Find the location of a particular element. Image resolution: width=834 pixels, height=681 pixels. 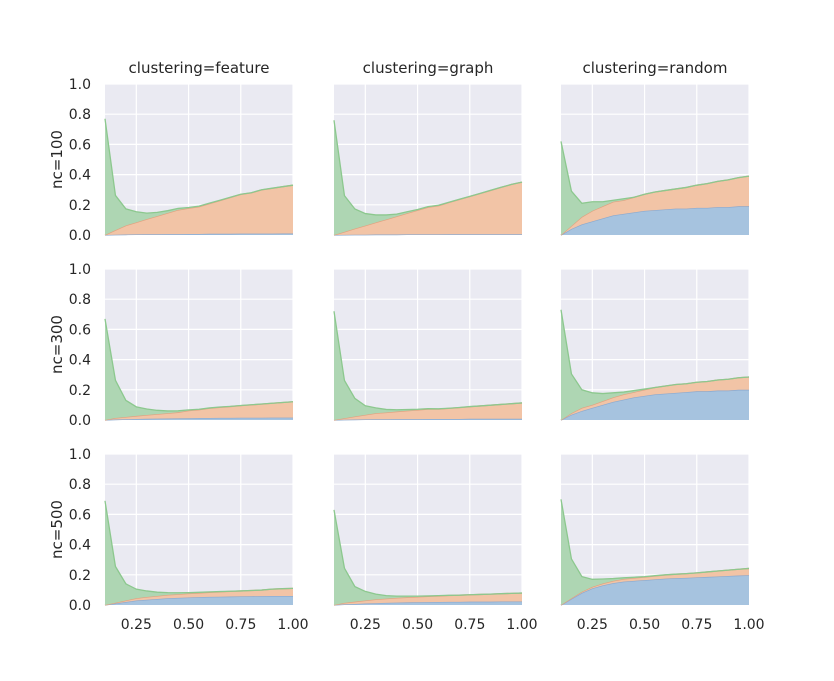

panel-2-1: 0.25 0.50 0.75 1.00 is located at coordinates (435, 543).